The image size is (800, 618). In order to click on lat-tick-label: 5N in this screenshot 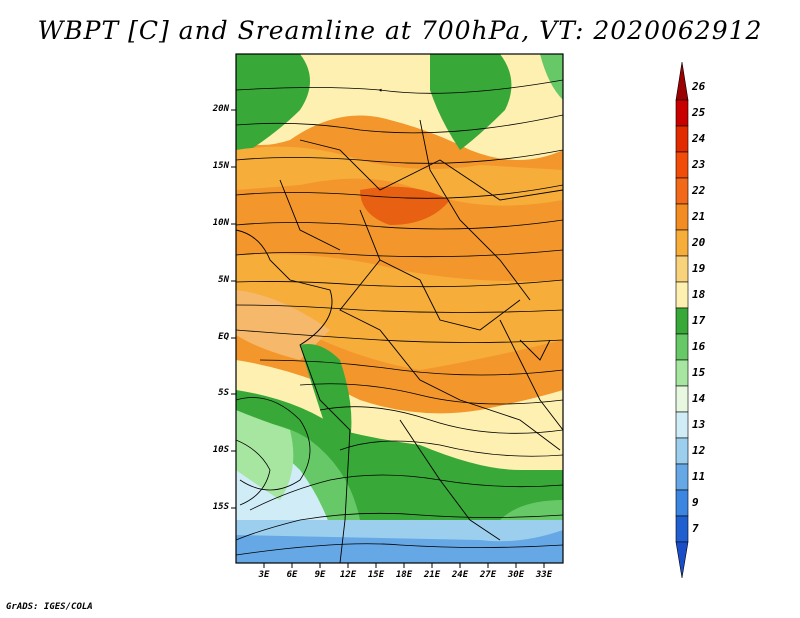, I will do `click(223, 280)`.